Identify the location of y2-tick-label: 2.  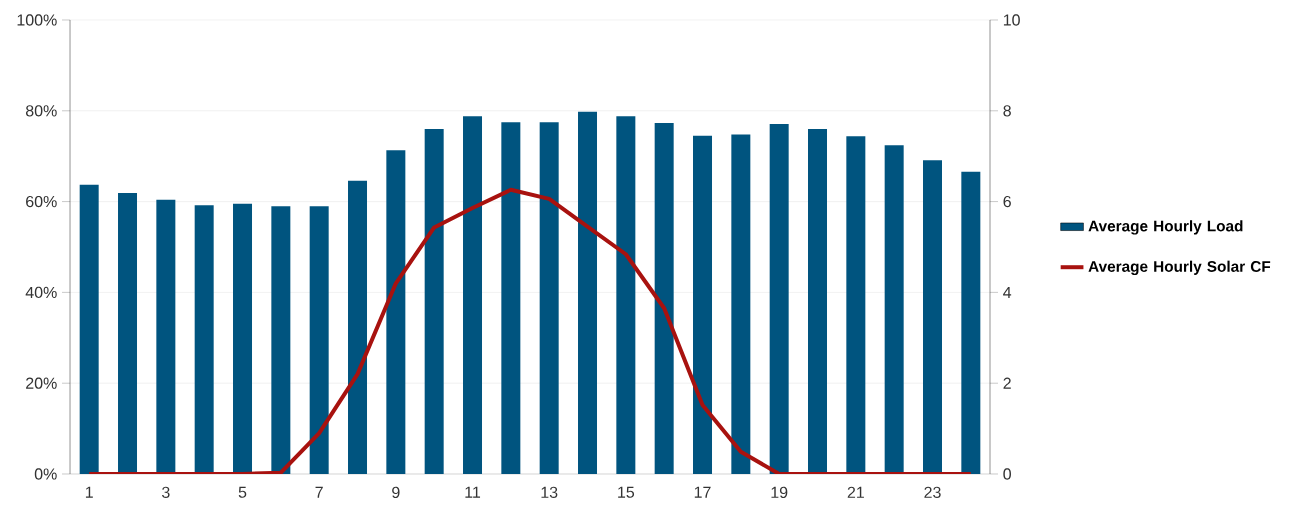
(1007, 383).